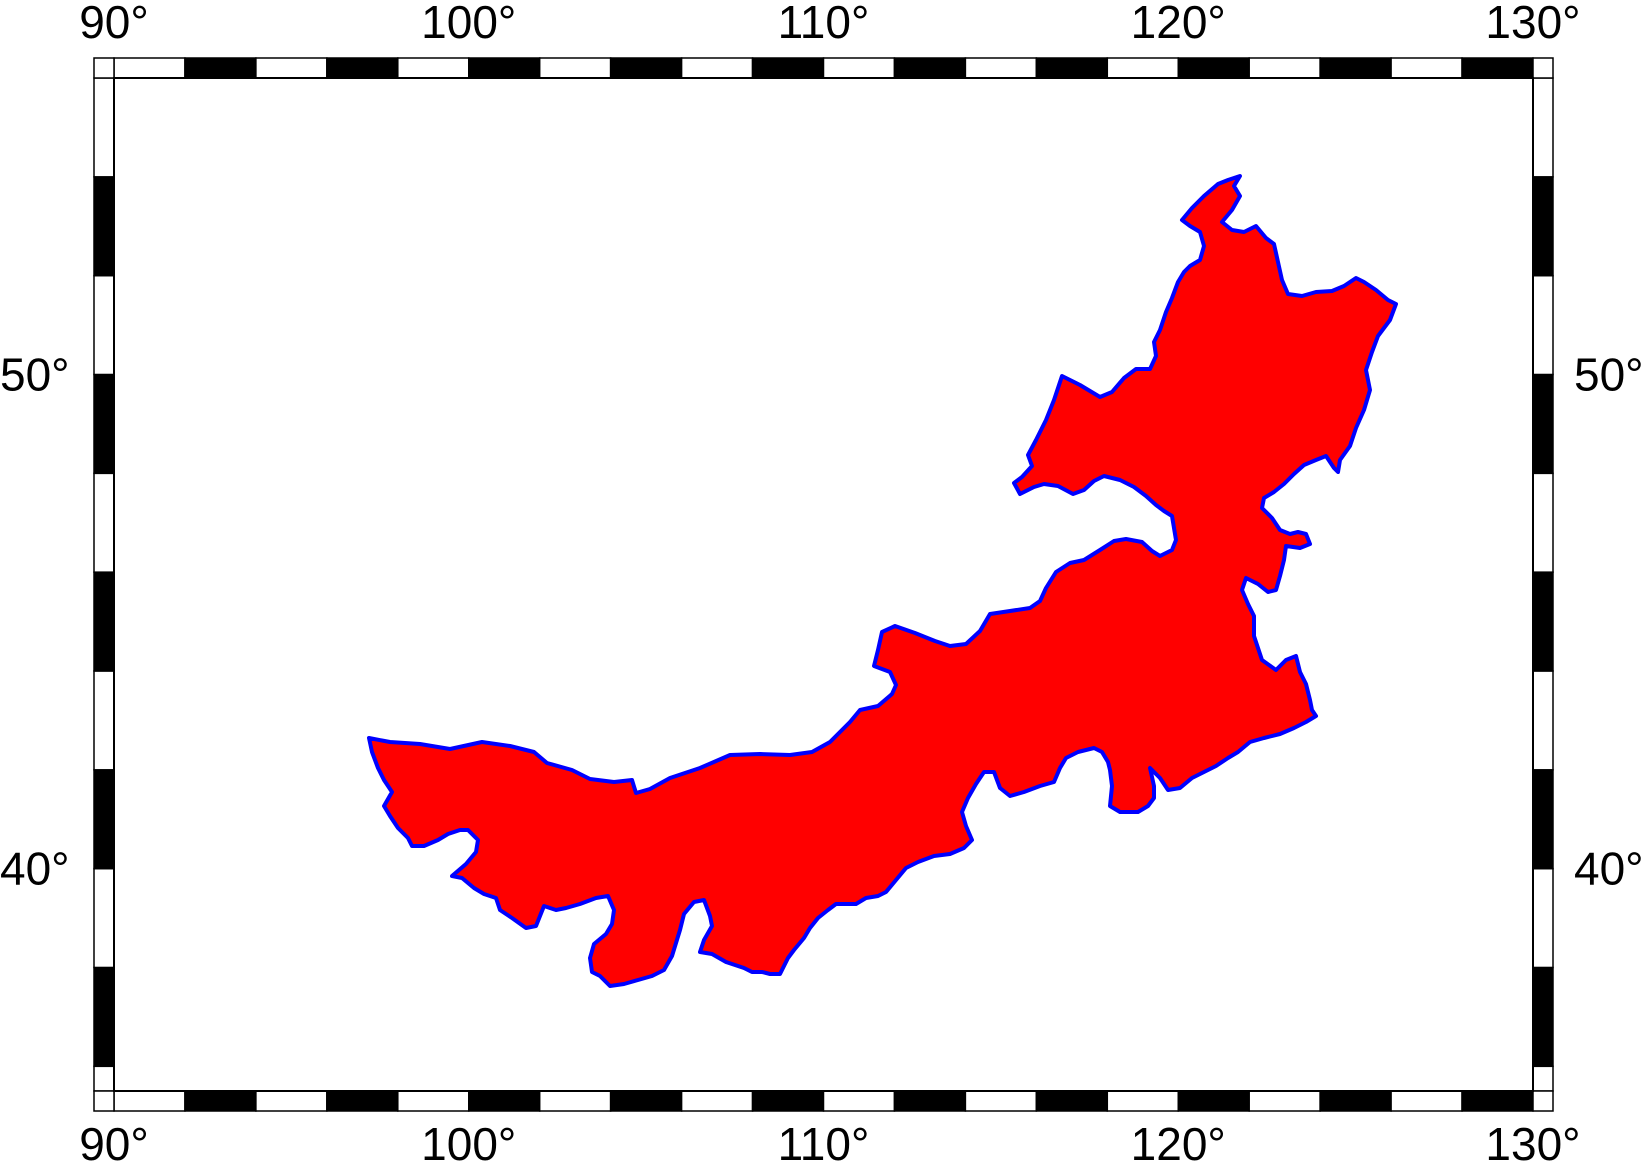 This screenshot has width=1649, height=1172. I want to click on tick-label-top: 130°, so click(1532, 24).